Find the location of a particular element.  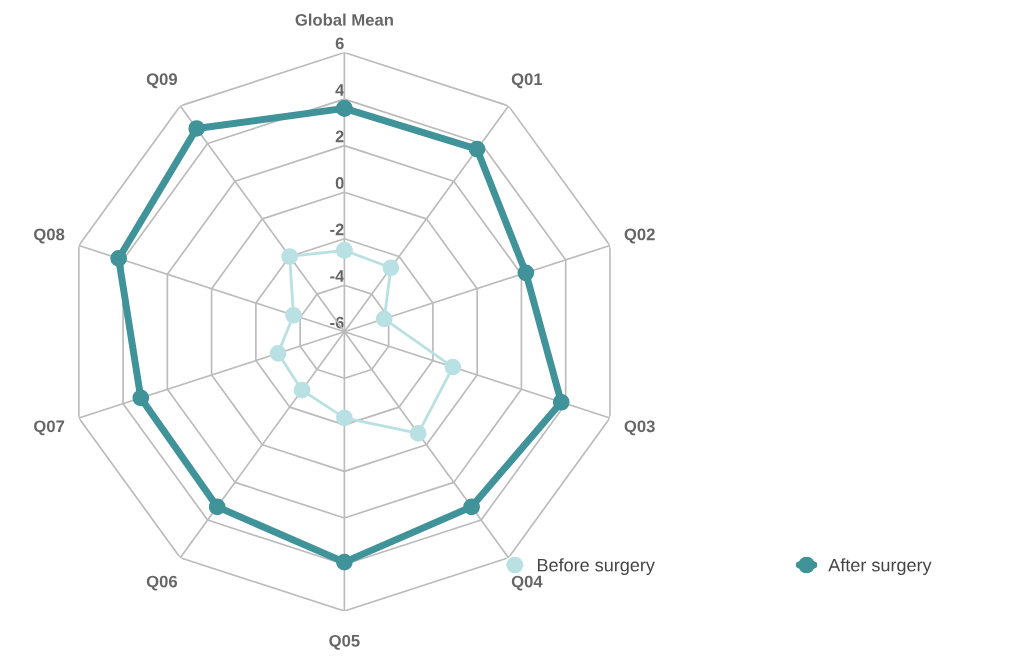

spoke-label: Q03 is located at coordinates (639, 428).